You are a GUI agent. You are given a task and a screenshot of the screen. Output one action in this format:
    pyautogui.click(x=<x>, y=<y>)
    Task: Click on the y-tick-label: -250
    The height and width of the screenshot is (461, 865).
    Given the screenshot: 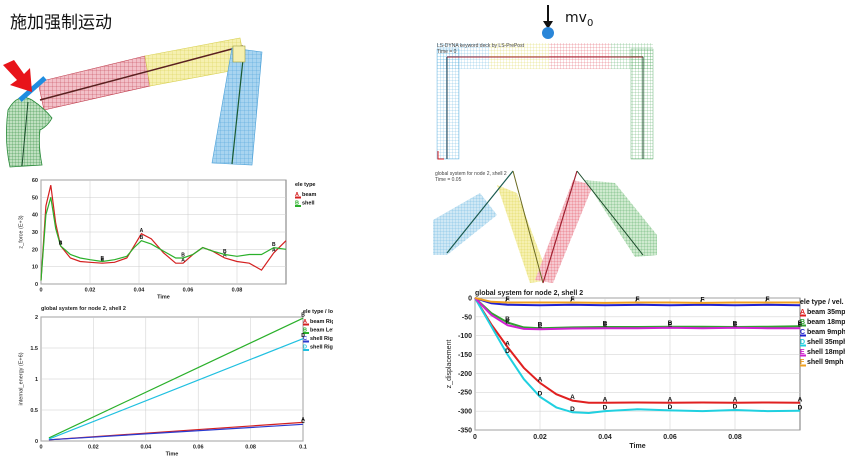 What is the action you would take?
    pyautogui.click(x=465, y=393)
    